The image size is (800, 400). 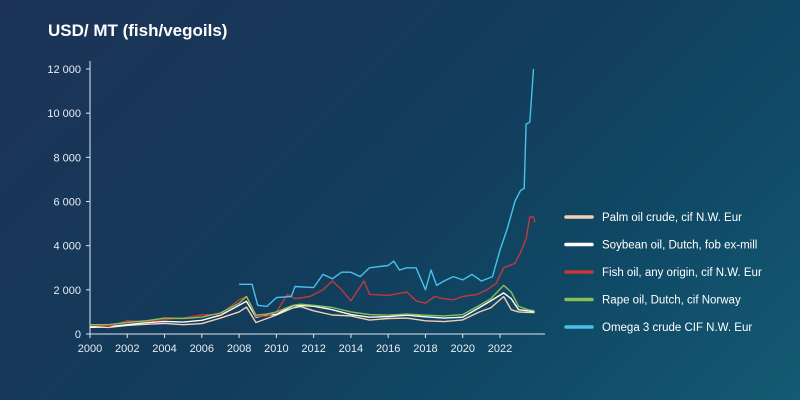 What do you see at coordinates (90, 349) in the screenshot?
I see `x-tick-label: 2000` at bounding box center [90, 349].